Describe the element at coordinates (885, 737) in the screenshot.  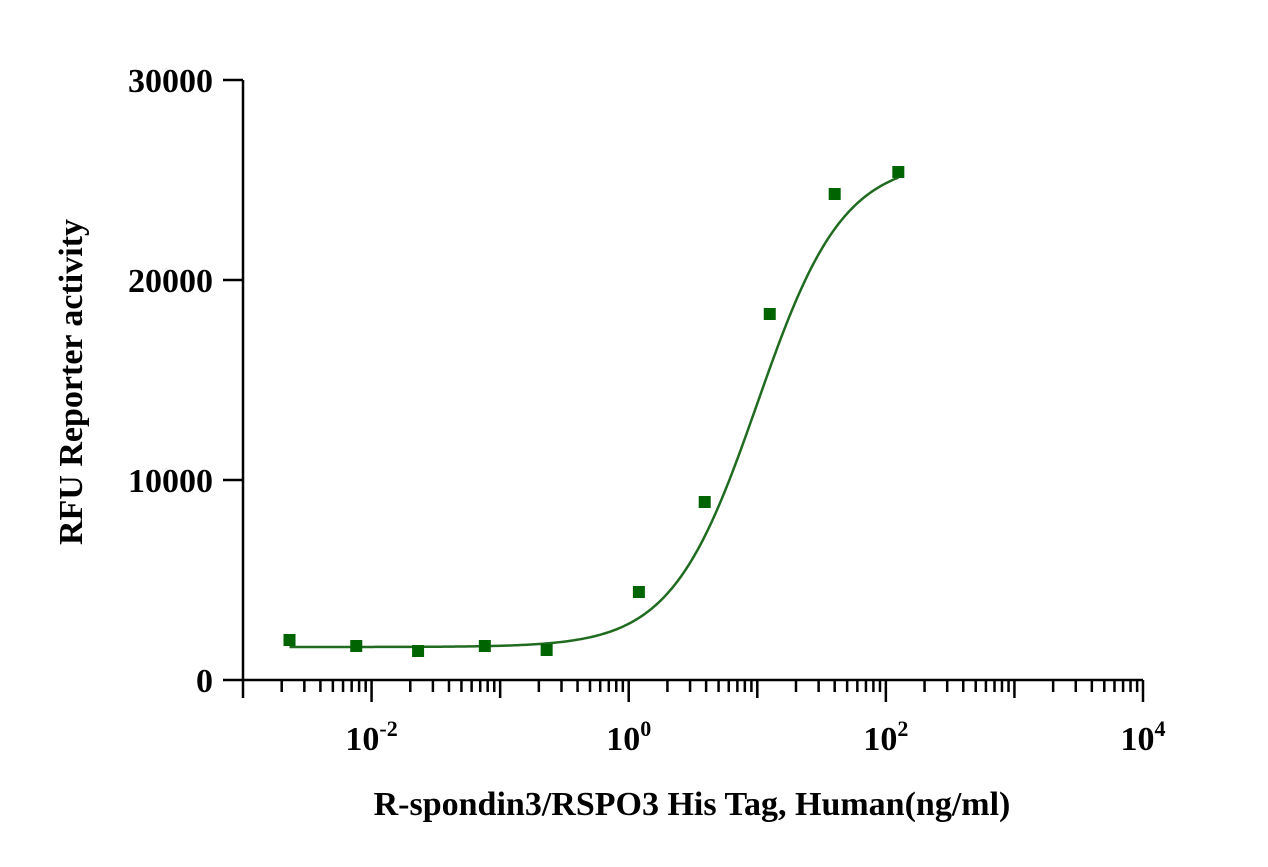
I see `x-tick-label: 10²` at that location.